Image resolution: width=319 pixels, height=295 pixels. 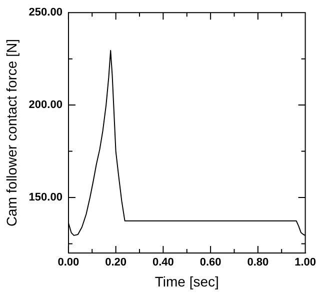 What do you see at coordinates (186, 281) in the screenshot?
I see `x-axis-title: Time [sec]` at bounding box center [186, 281].